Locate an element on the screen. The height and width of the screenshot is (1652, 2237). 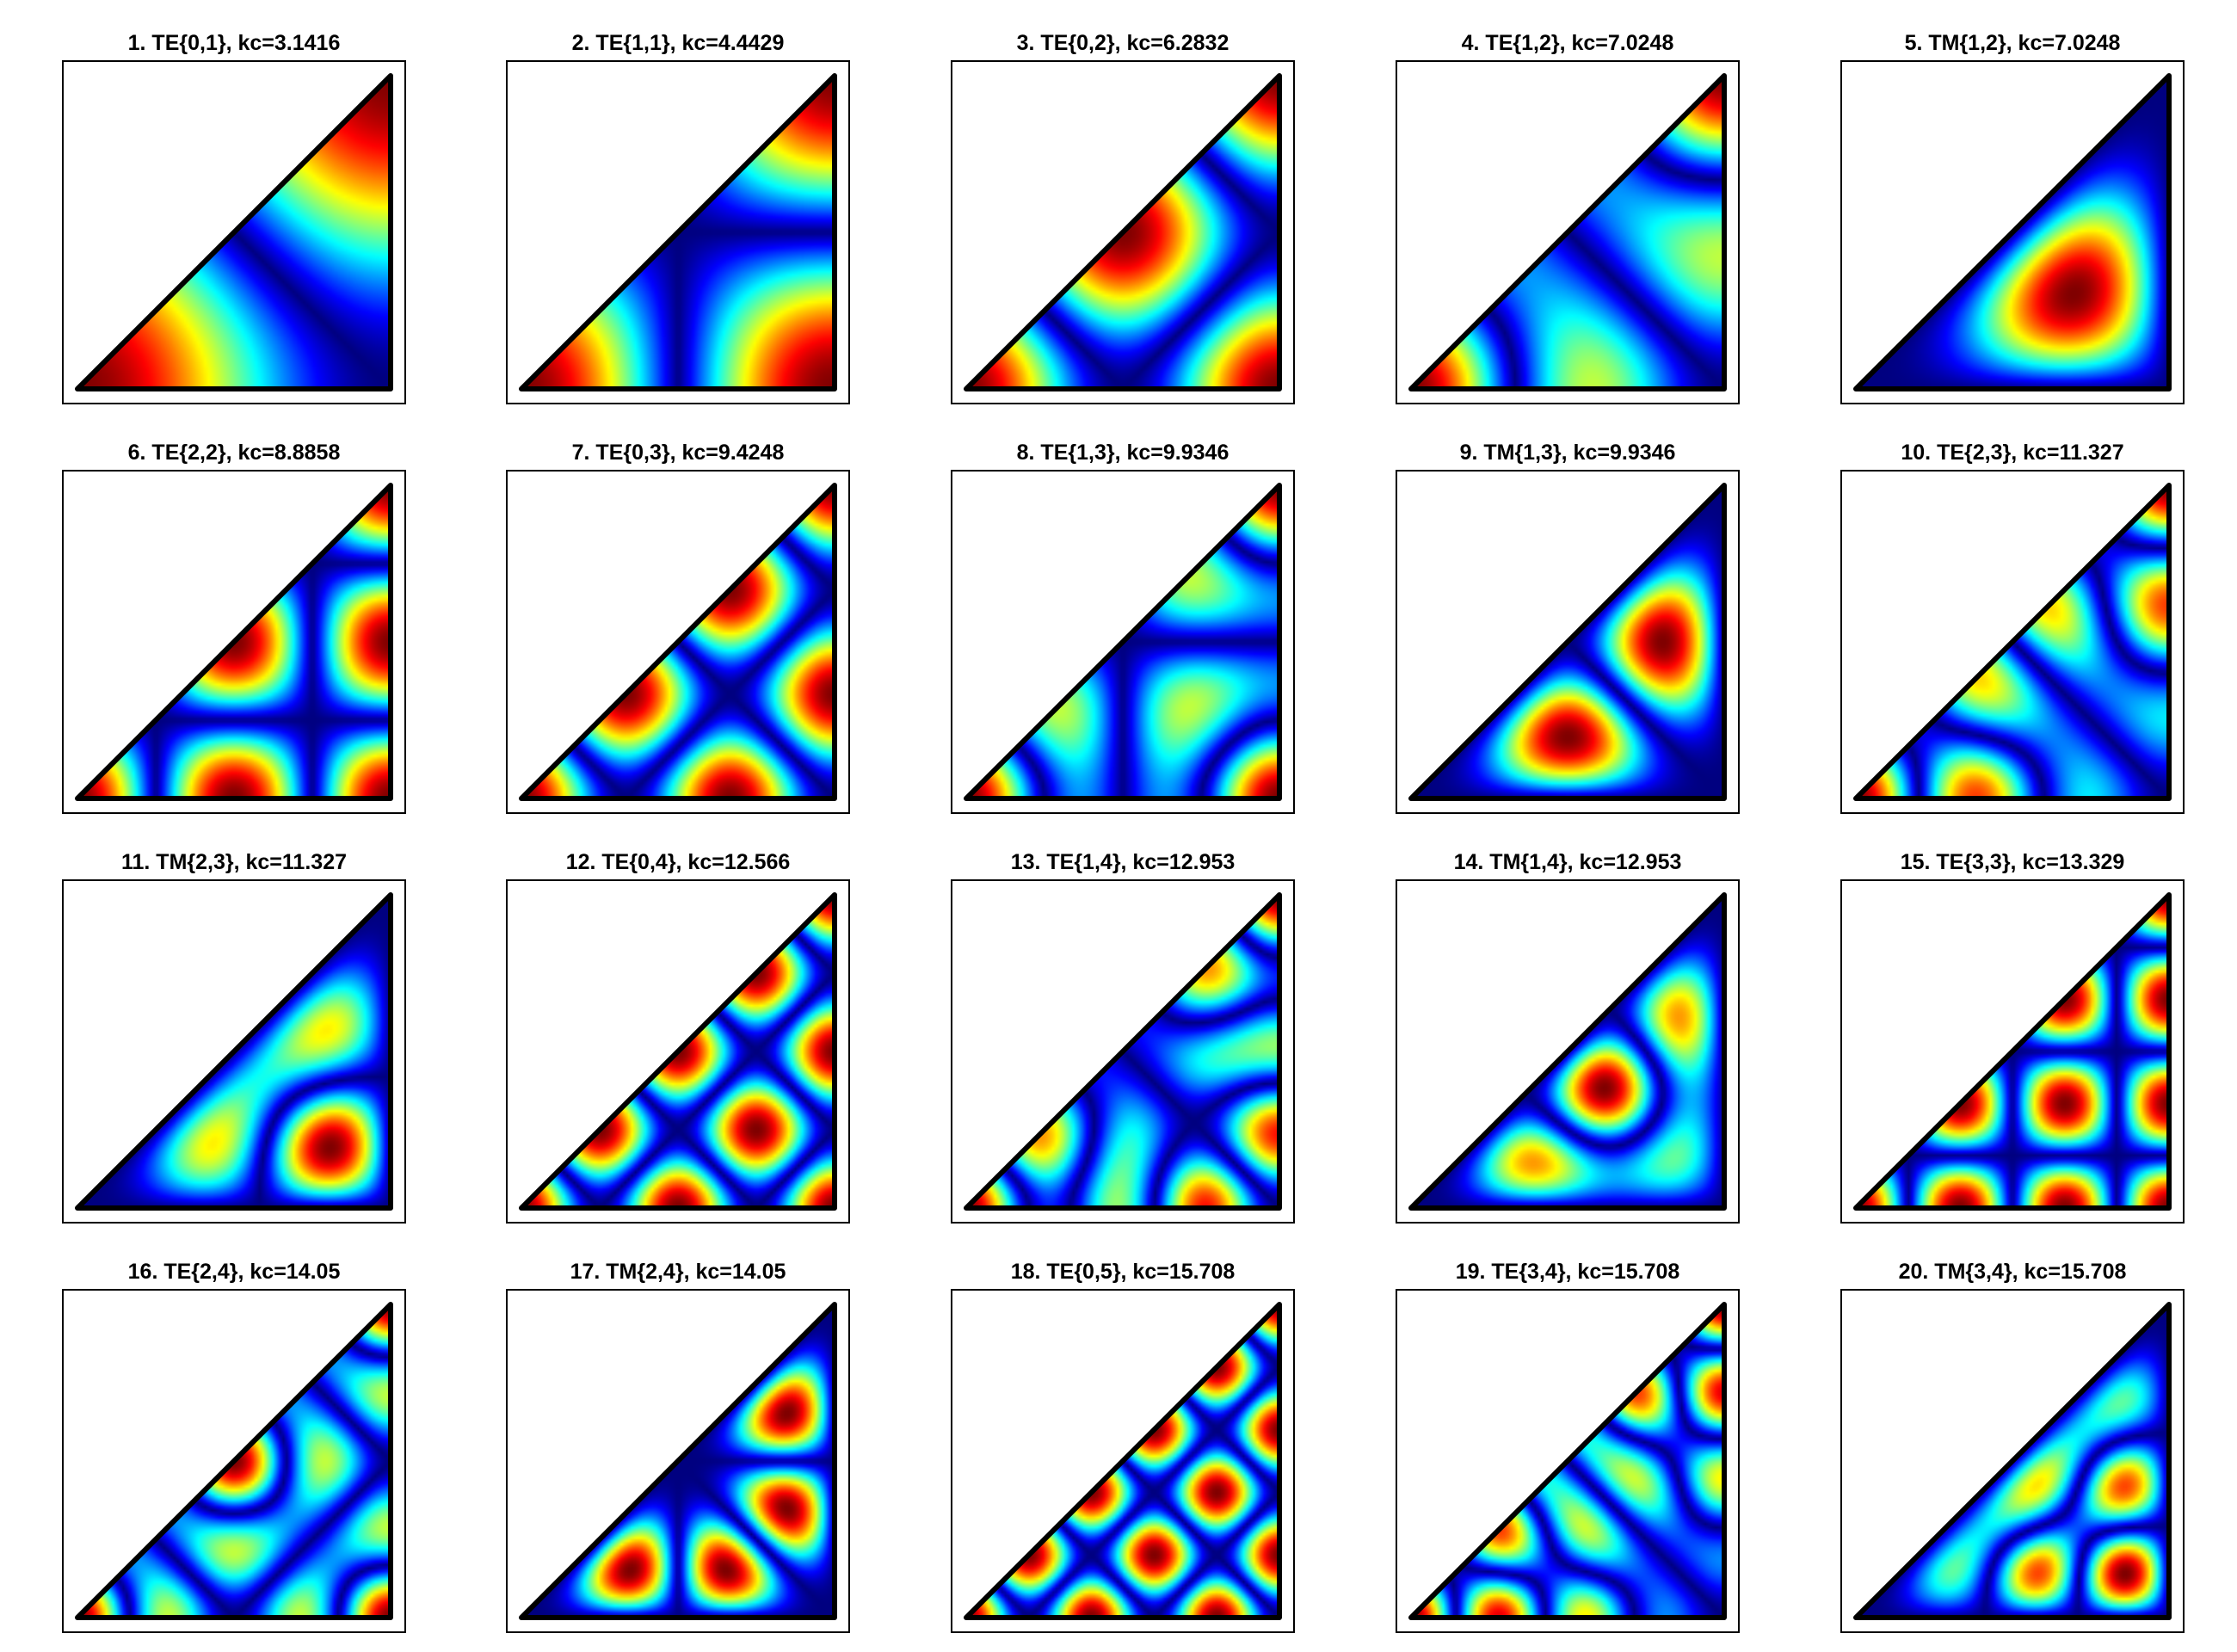
mode-panel: 3. TE{0,2}, kc=6.2832 is located at coordinates (1123, 215).